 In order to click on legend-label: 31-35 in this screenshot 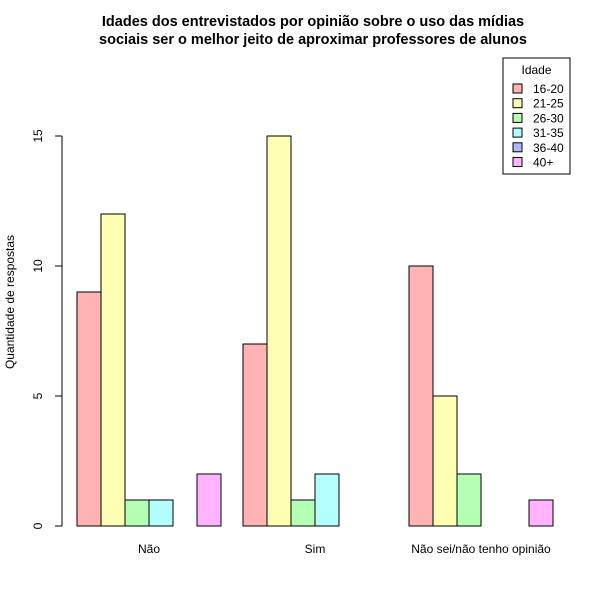, I will do `click(548, 133)`.